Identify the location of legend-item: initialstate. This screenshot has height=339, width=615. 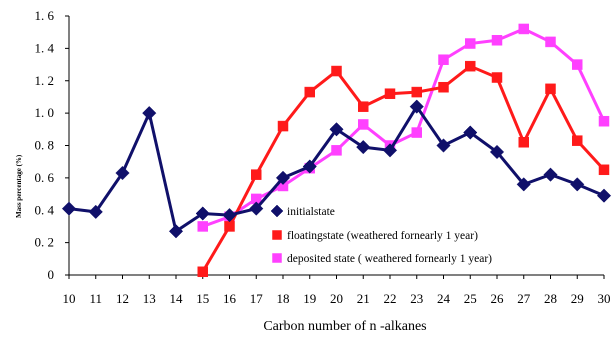
(302, 211).